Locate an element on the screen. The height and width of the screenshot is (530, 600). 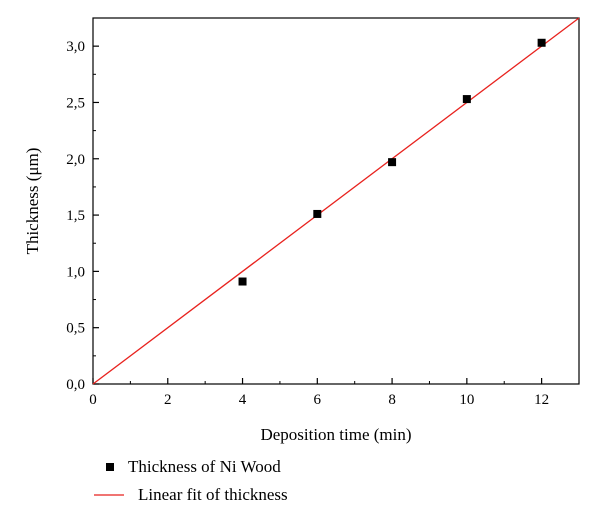
y-axis-ticks: 0,0 0,5 1,0 1,5 2,0 2,5 3,0 is located at coordinates (82, 216).